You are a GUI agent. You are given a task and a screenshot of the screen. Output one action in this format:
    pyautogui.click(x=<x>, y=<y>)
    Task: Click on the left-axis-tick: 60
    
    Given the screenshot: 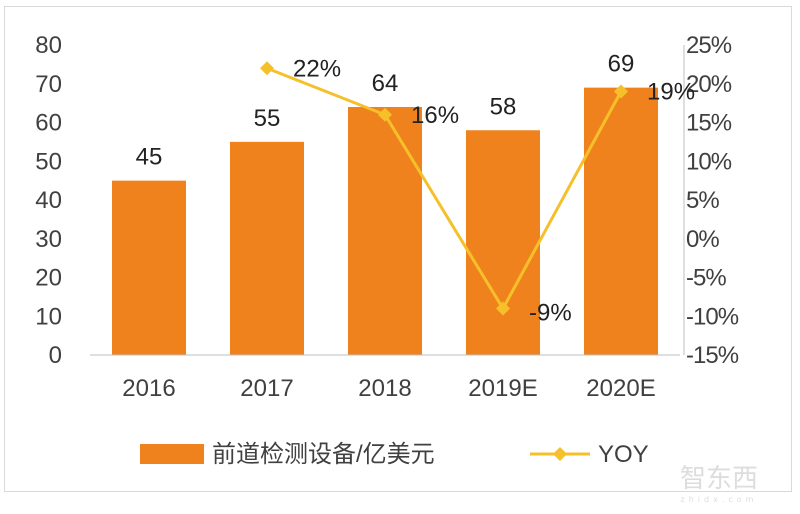 What is the action you would take?
    pyautogui.click(x=48, y=123)
    